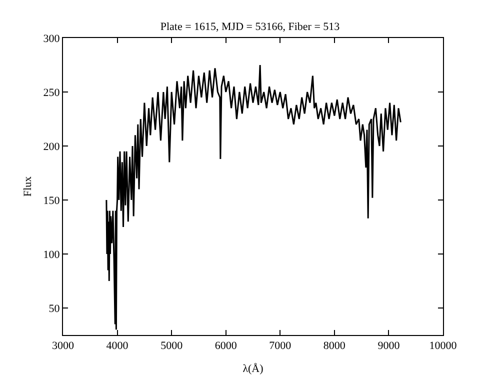 This screenshot has width=500, height=375. Describe the element at coordinates (334, 346) in the screenshot. I see `x-tick-label: 8000` at that location.